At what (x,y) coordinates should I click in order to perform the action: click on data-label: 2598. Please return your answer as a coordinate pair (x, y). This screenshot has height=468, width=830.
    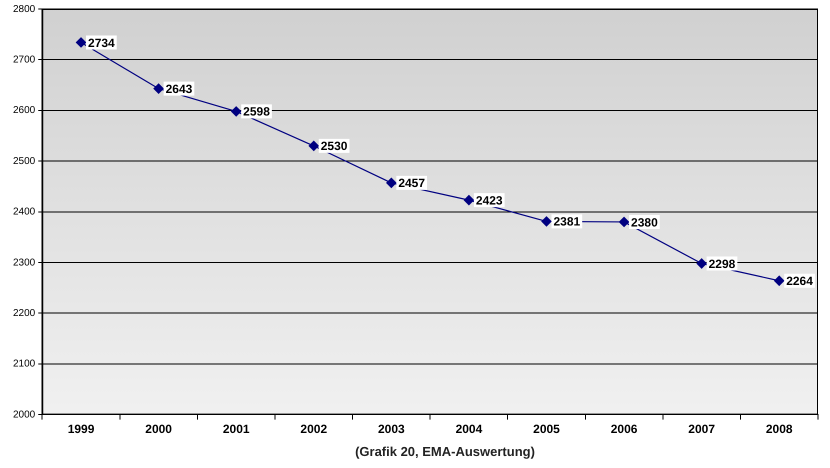
    Looking at the image, I should click on (256, 111).